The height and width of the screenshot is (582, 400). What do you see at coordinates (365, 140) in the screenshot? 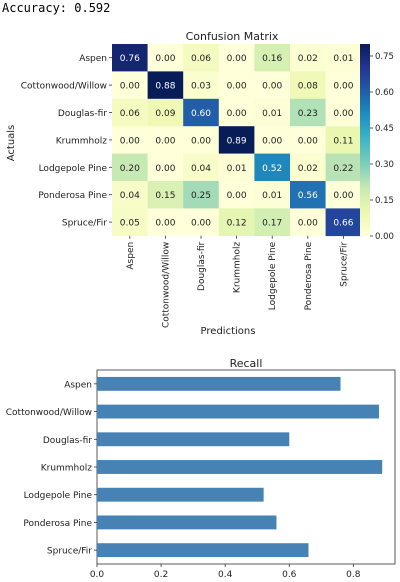
I see `colorbar` at bounding box center [365, 140].